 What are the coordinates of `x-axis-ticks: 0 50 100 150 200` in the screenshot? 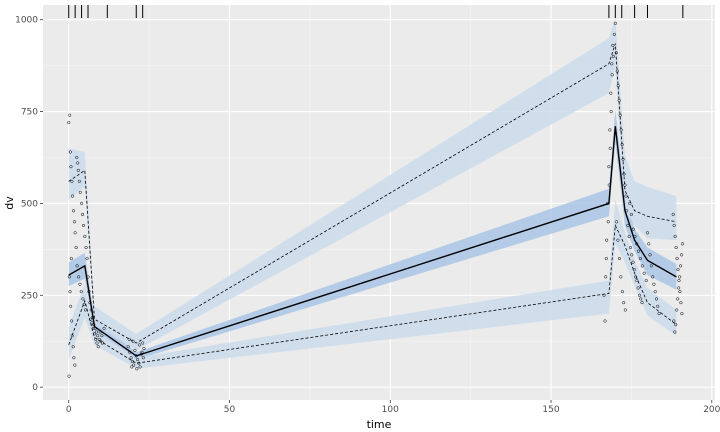 It's located at (393, 407).